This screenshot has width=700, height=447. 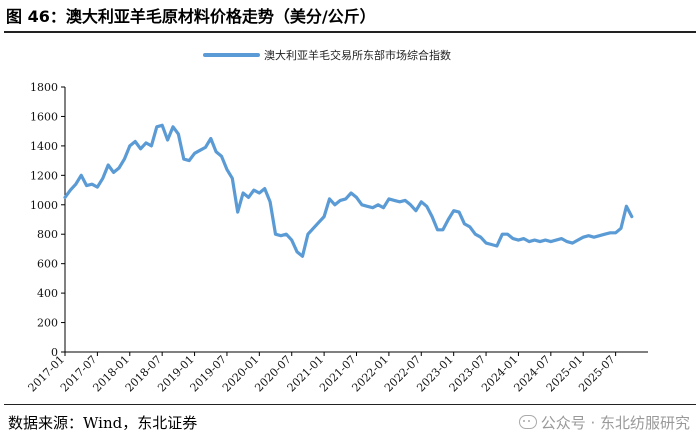 I want to click on y-tick-label: 1800, so click(x=44, y=87).